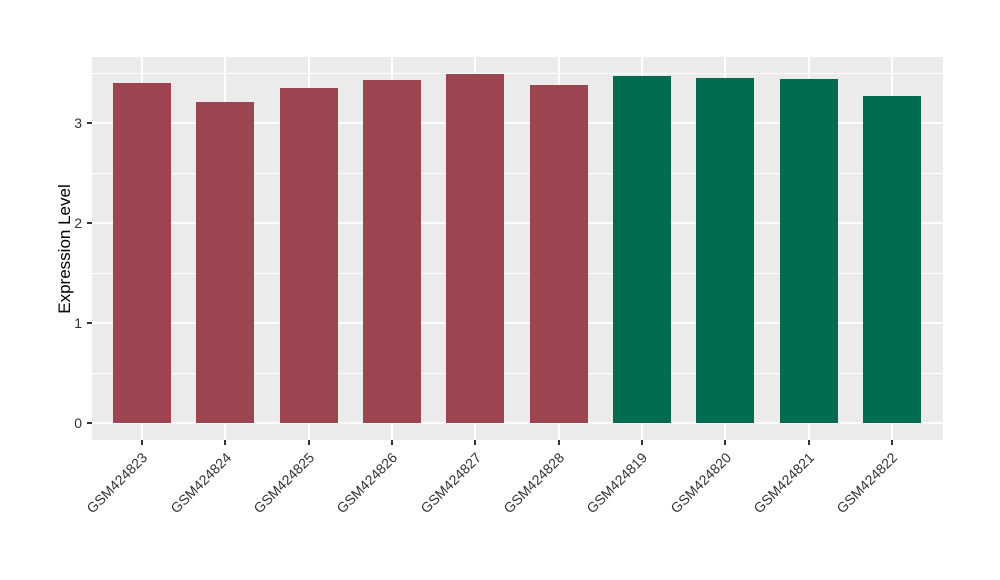 Image resolution: width=1000 pixels, height=580 pixels. What do you see at coordinates (700, 483) in the screenshot?
I see `x-axis-tick-label: GSM424820` at bounding box center [700, 483].